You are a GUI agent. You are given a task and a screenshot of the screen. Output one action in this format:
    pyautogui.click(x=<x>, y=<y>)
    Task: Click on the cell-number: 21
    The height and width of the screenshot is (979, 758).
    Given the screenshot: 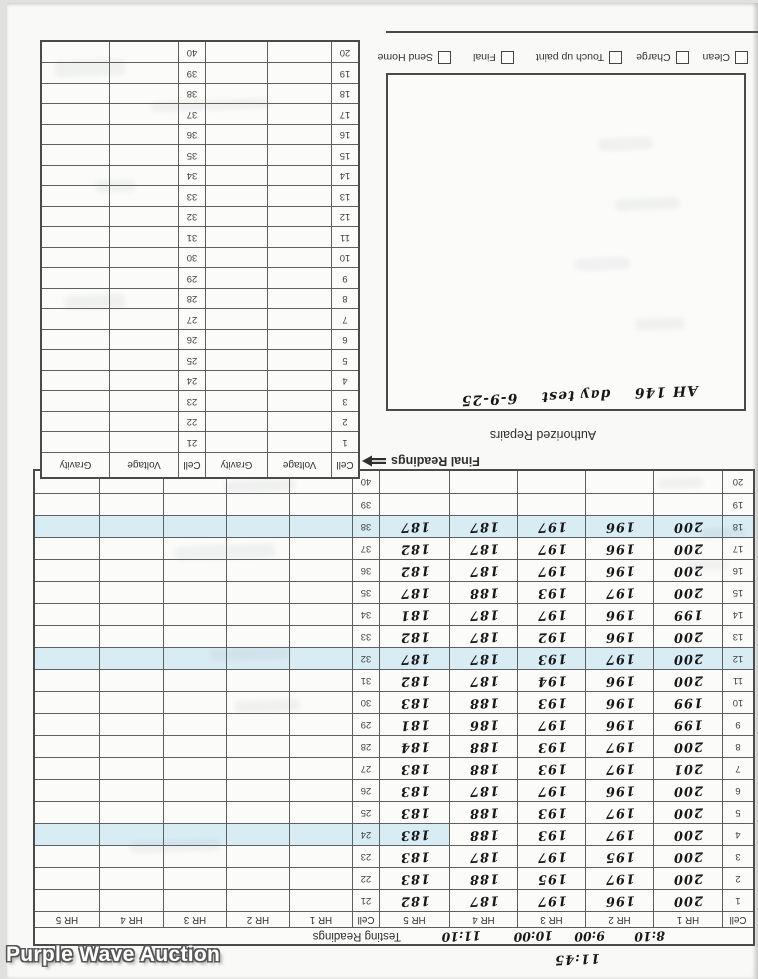 What is the action you would take?
    pyautogui.click(x=365, y=900)
    